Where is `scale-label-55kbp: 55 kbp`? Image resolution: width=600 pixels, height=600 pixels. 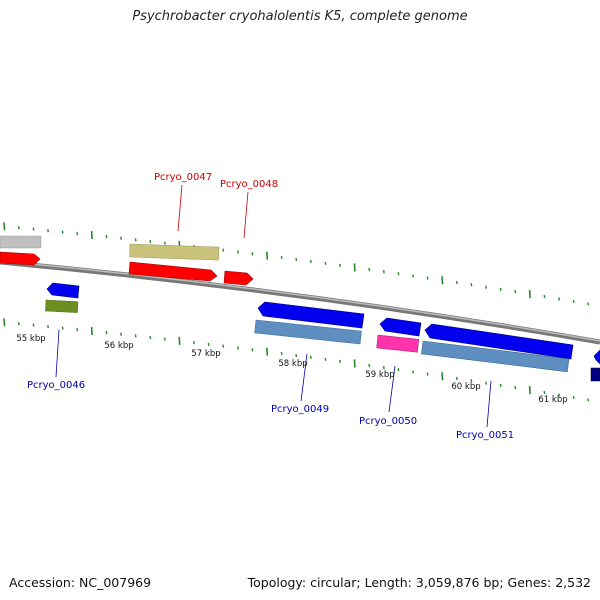
scale-label-55kbp: 55 kbp is located at coordinates (30, 339).